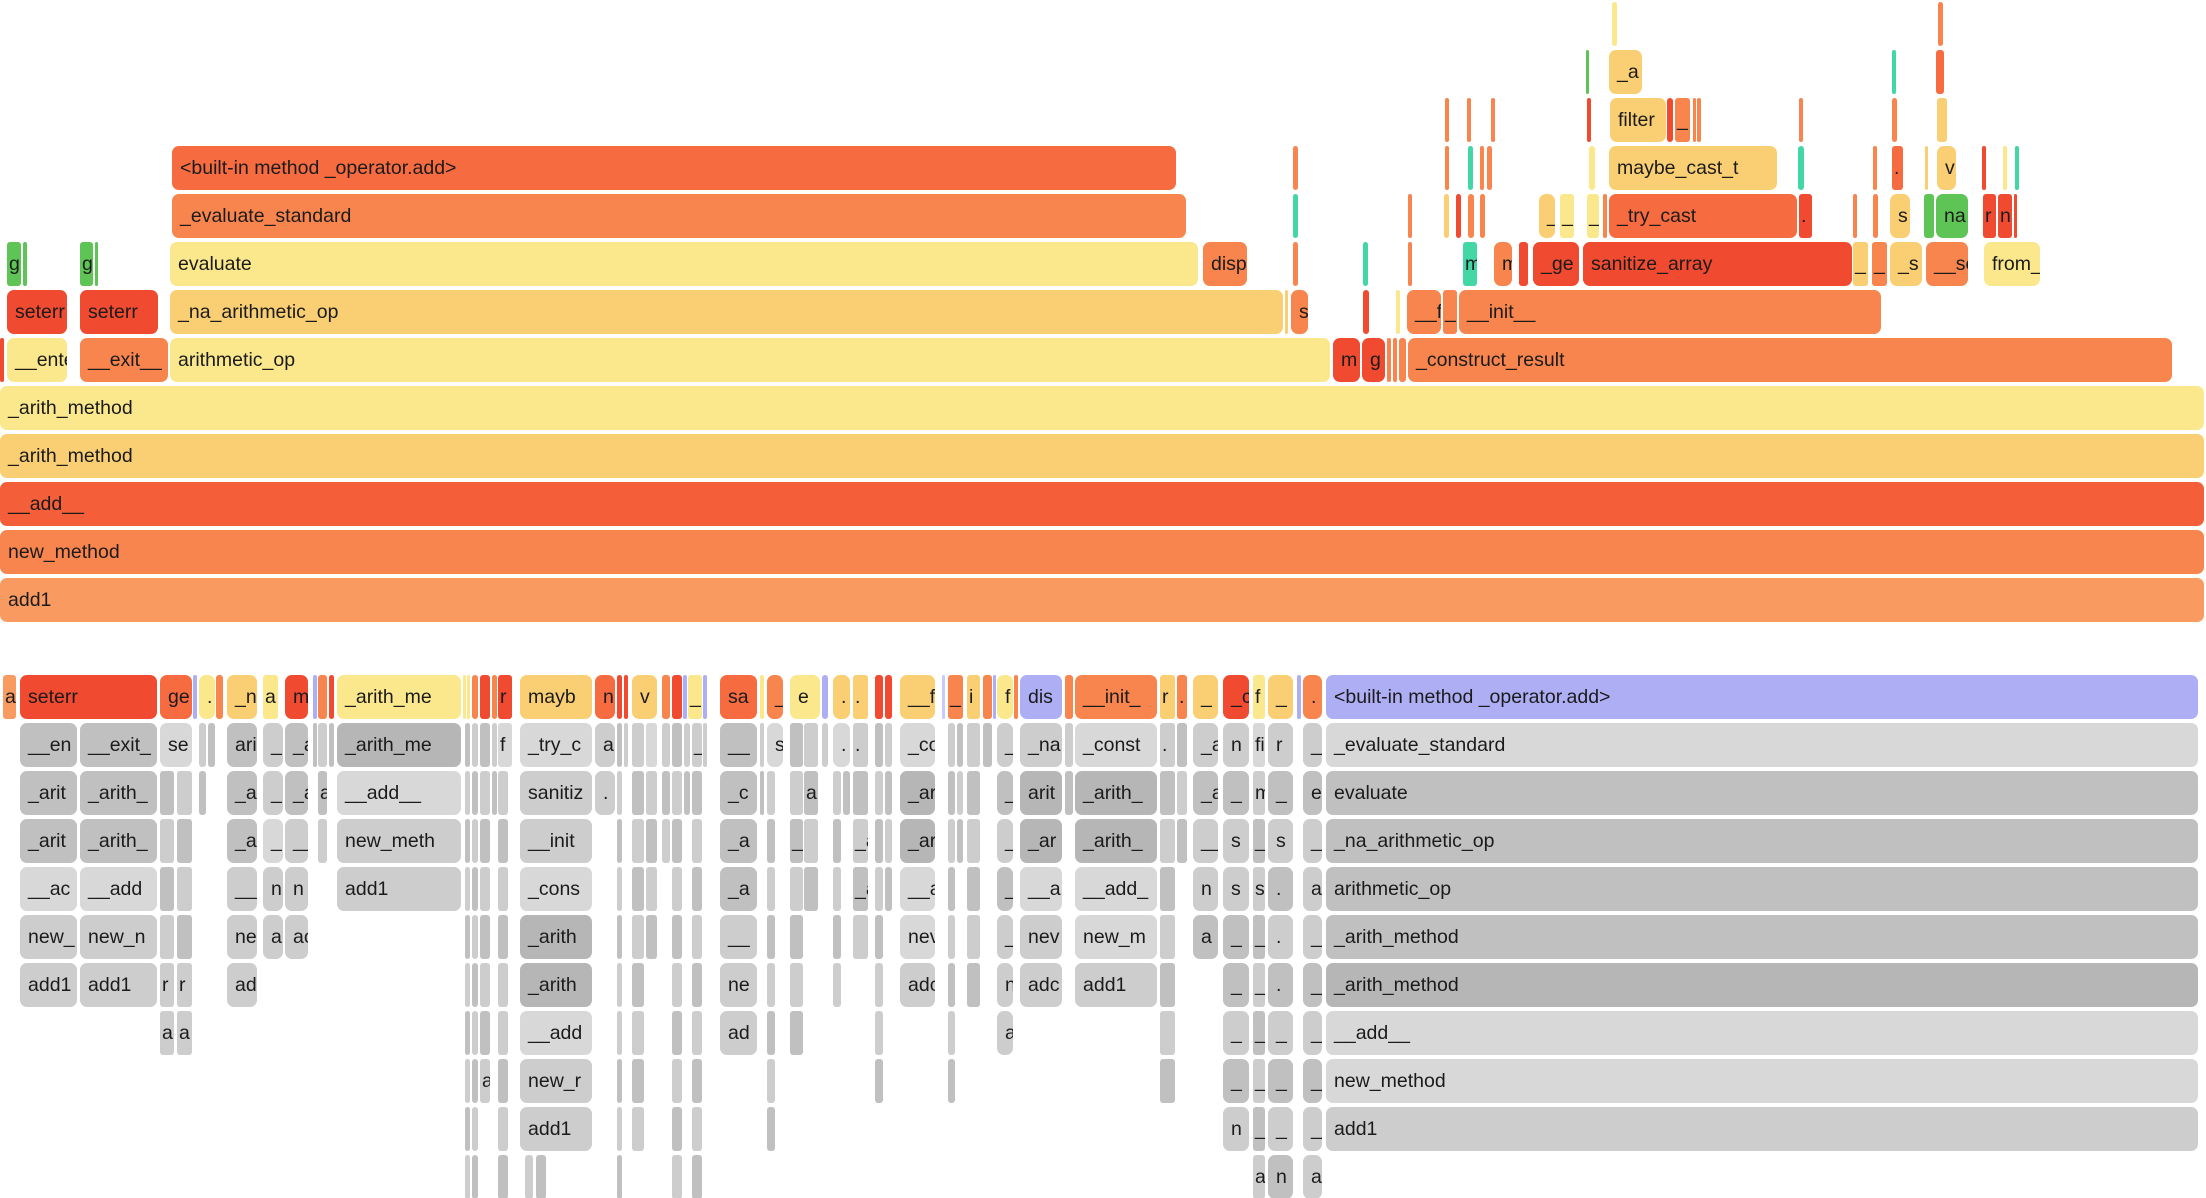 Image resolution: width=2206 pixels, height=1198 pixels. What do you see at coordinates (1041, 937) in the screenshot?
I see `frame-nev: nev` at bounding box center [1041, 937].